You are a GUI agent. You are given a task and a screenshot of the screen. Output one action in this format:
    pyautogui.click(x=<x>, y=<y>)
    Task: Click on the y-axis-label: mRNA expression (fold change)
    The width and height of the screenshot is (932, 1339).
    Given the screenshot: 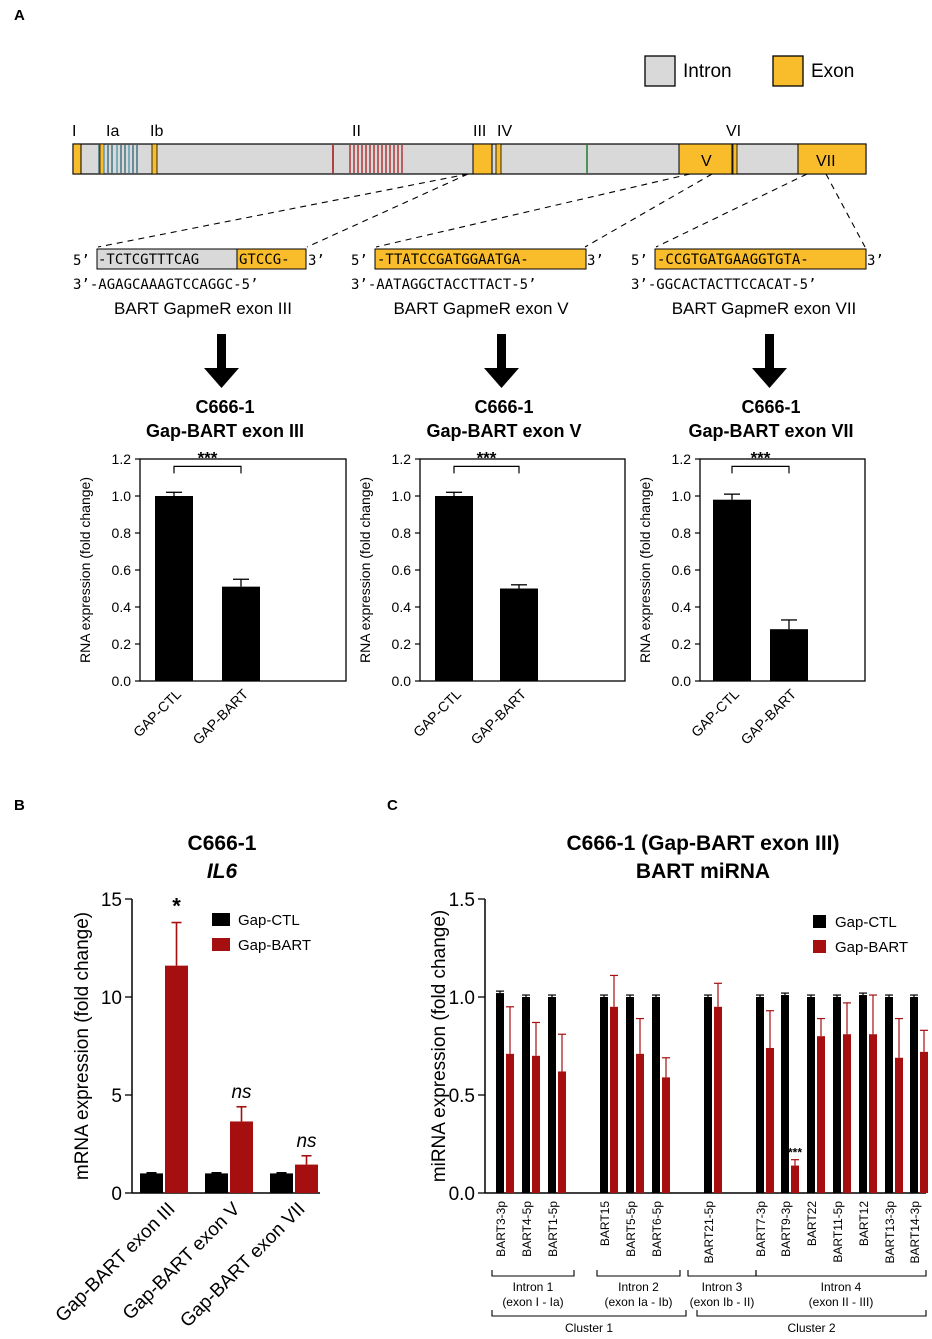 What is the action you would take?
    pyautogui.click(x=82, y=1046)
    